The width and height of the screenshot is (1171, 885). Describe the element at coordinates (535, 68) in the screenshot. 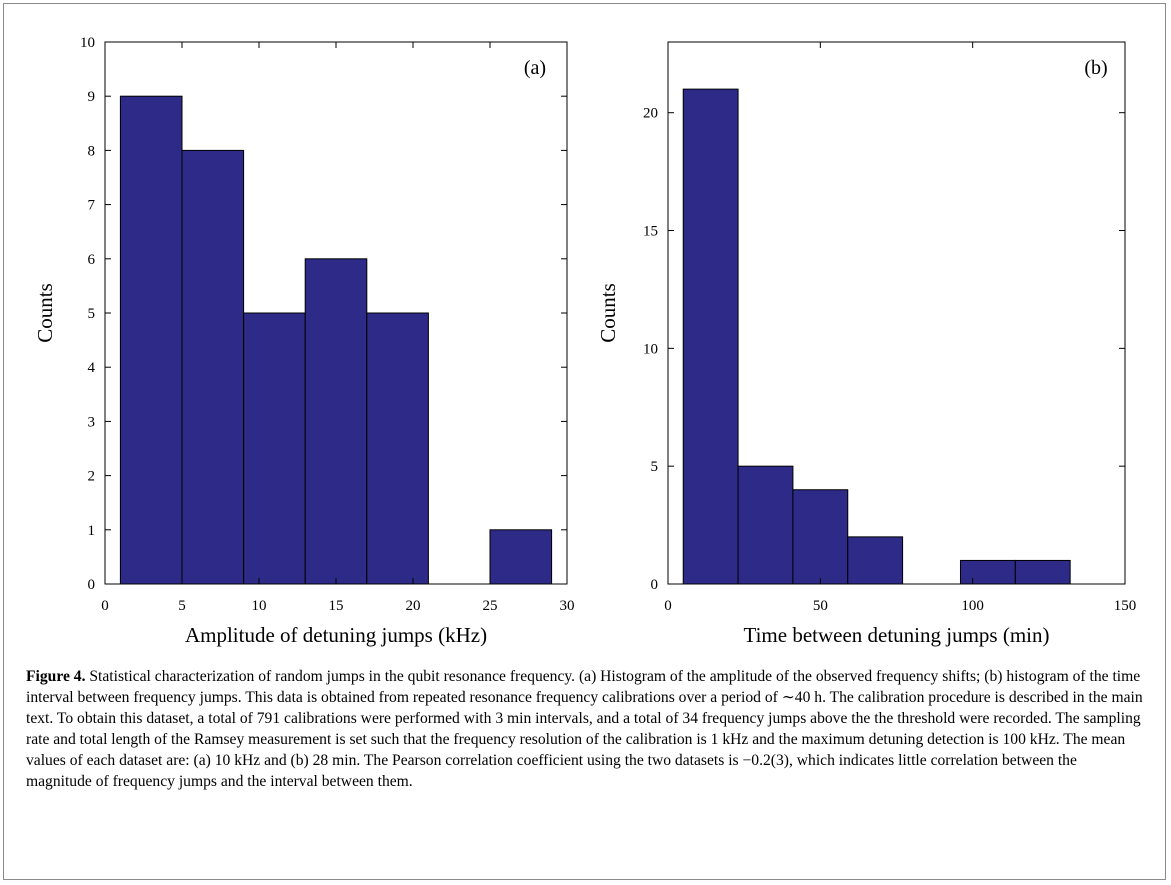

I see `panel-label: (a)` at that location.